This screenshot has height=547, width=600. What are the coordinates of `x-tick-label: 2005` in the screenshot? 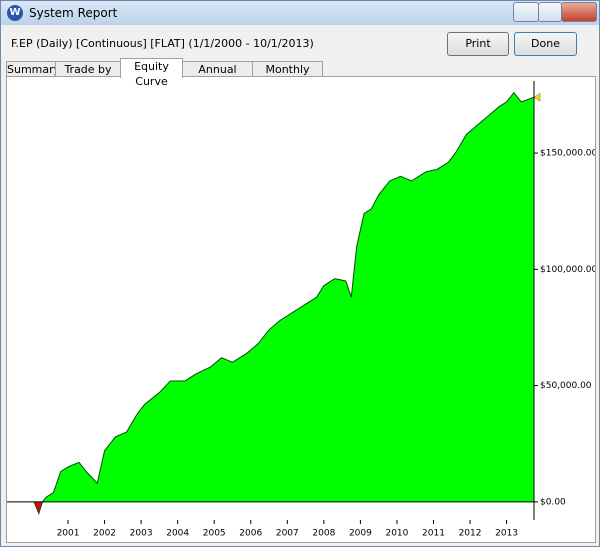 It's located at (214, 534).